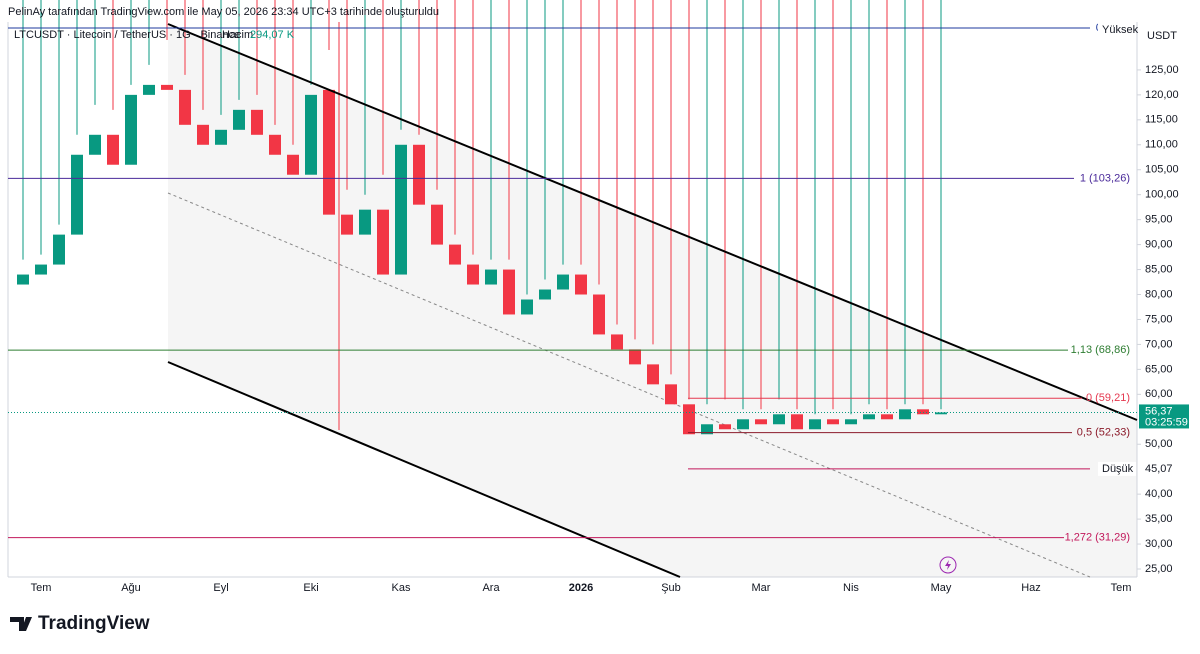 Image resolution: width=1200 pixels, height=654 pixels. I want to click on alert-bolt, so click(948, 565).